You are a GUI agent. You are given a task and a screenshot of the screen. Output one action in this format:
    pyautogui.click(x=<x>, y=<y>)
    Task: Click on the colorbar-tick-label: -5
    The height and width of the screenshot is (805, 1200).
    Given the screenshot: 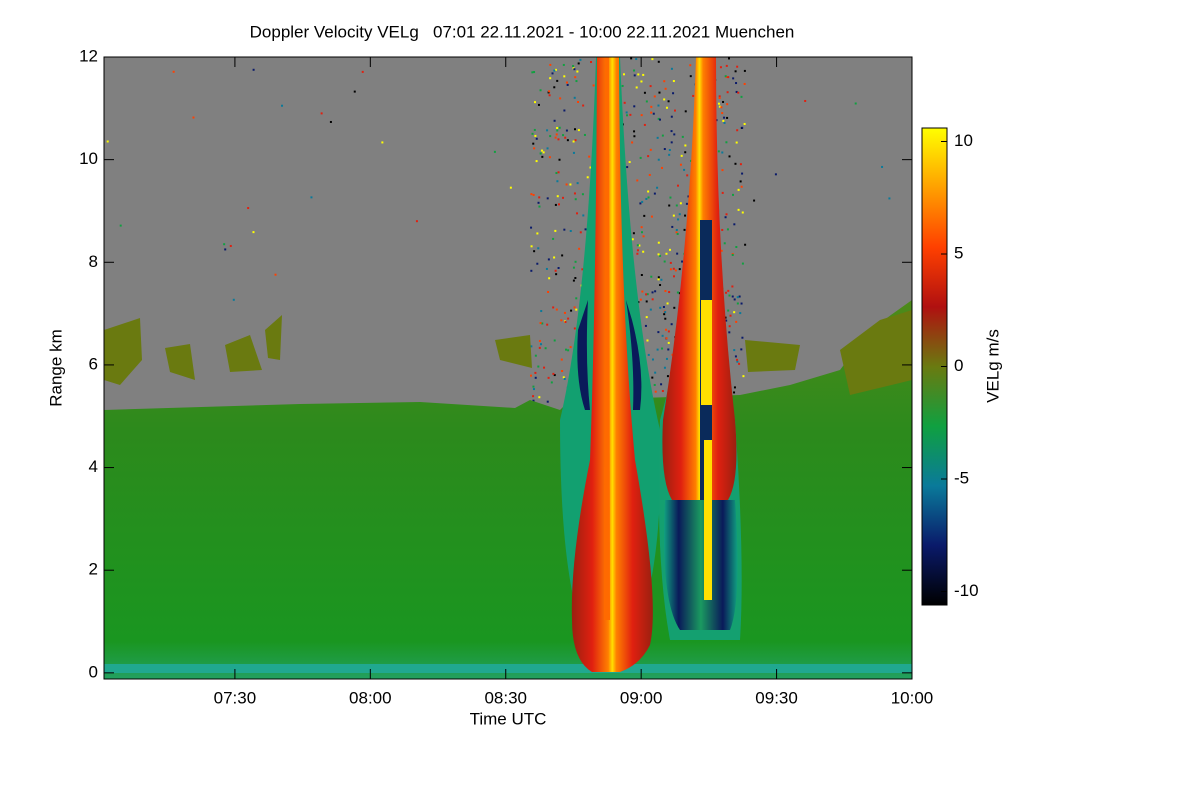 What is the action you would take?
    pyautogui.click(x=961, y=477)
    